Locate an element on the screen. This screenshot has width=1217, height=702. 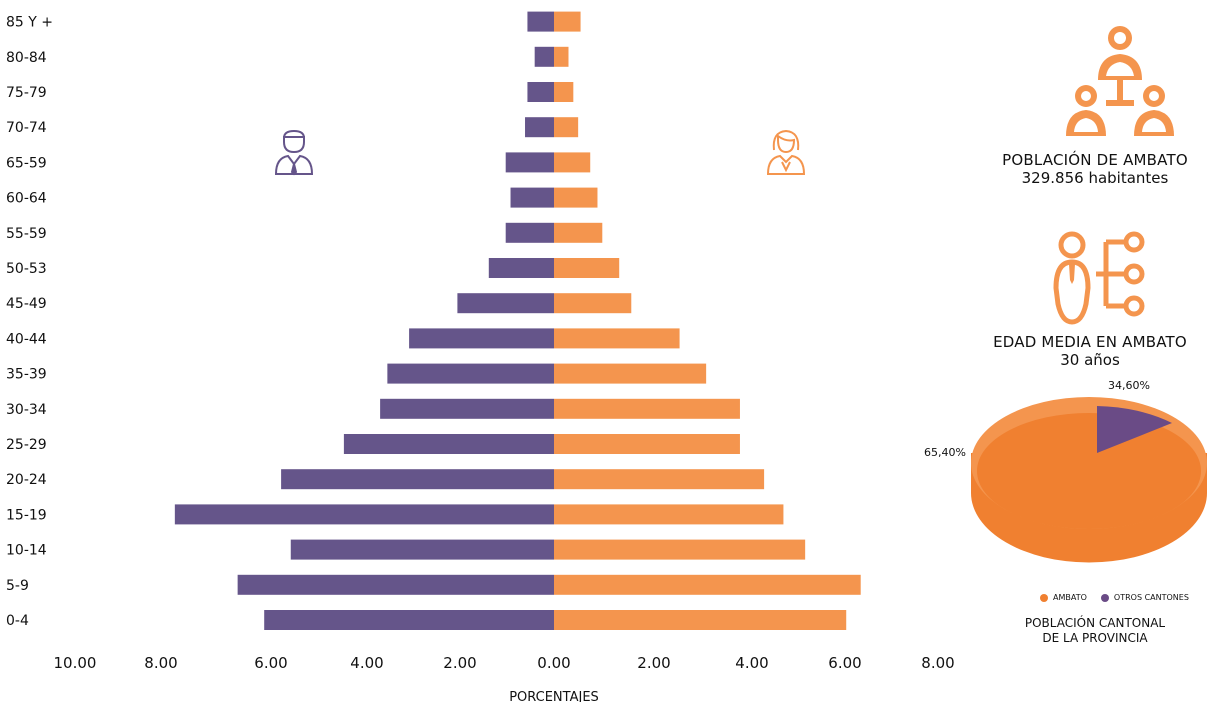
age-label-35-39: 35-39 is located at coordinates (26, 375).